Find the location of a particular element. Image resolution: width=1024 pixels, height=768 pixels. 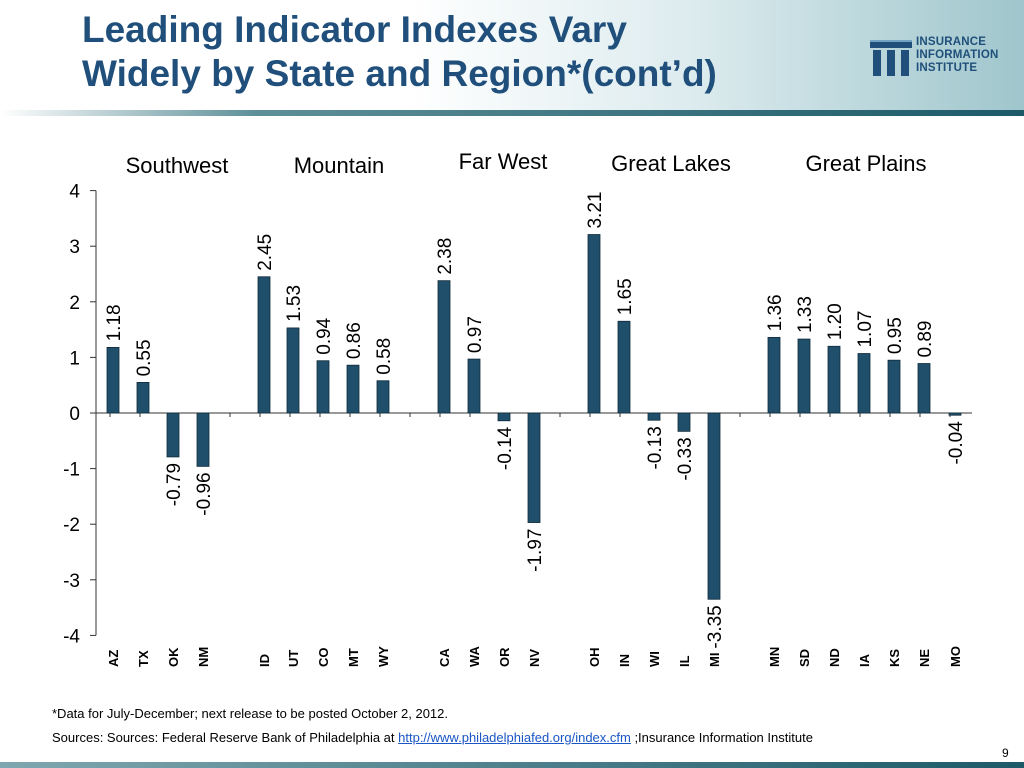

data-label: -0.79 is located at coordinates (174, 484).